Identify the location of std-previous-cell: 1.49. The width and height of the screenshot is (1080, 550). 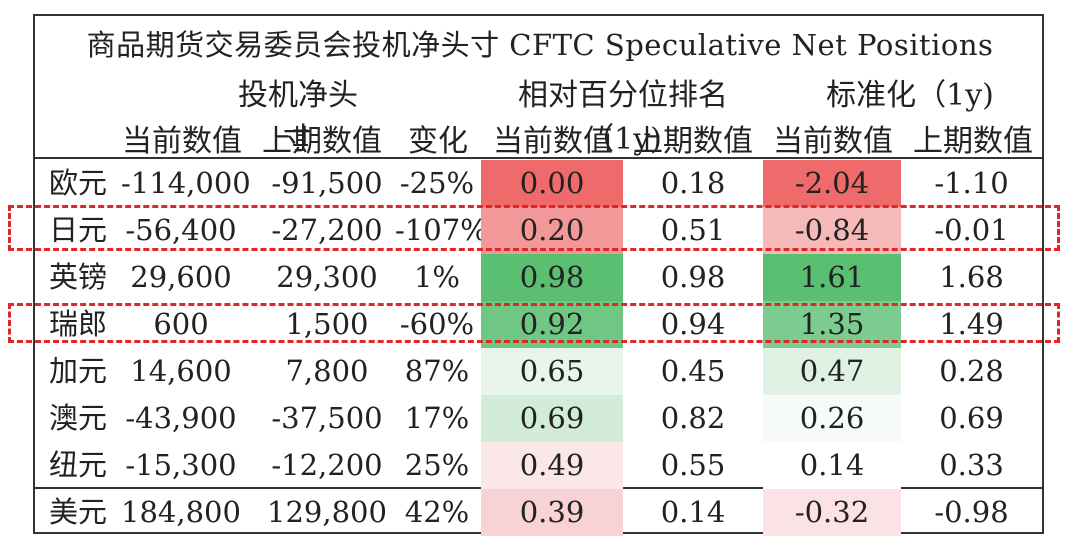
(971, 324).